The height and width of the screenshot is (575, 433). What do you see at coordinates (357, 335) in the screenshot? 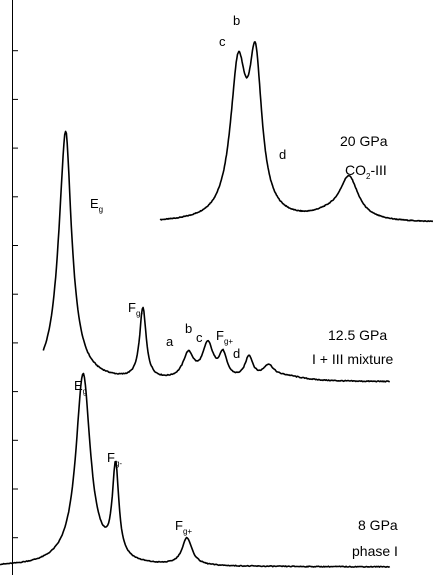
I see `series-2-pressure-label: 12.5 GPa` at bounding box center [357, 335].